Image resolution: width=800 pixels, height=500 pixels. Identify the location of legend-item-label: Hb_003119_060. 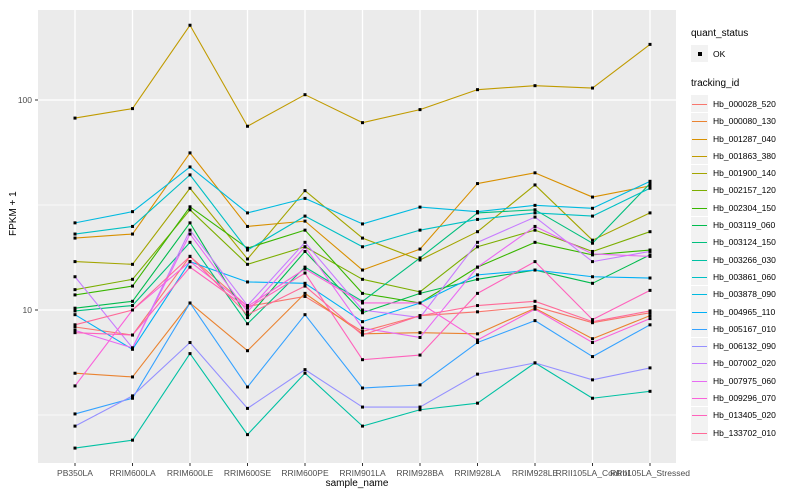
(744, 225).